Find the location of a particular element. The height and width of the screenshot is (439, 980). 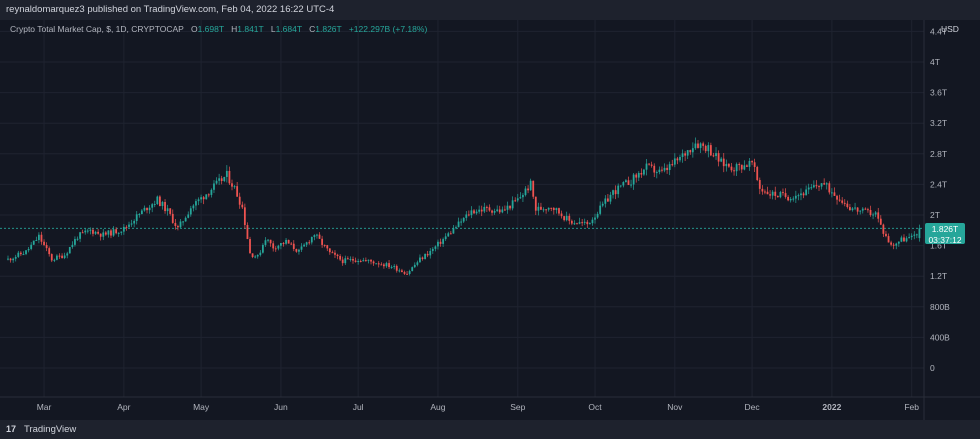

currency-label: USD is located at coordinates (950, 29).